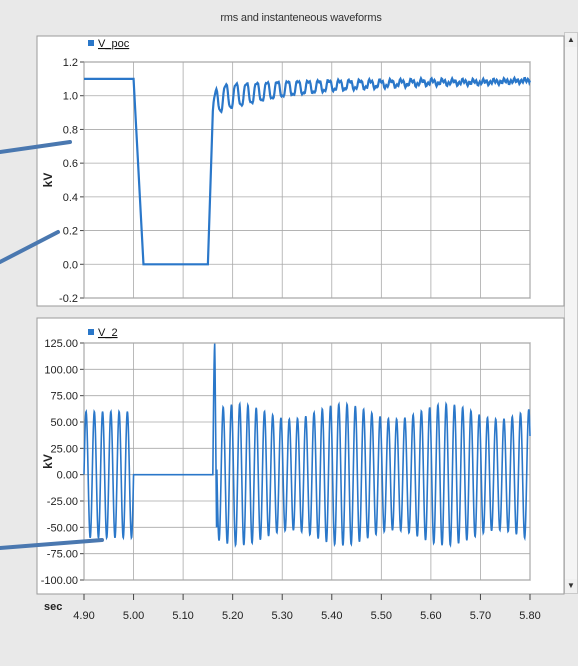  Describe the element at coordinates (282, 616) in the screenshot. I see `x-tick-label: 5.30` at that location.